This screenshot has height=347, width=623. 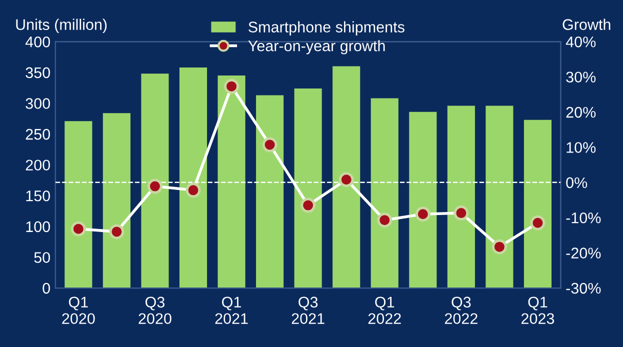 I want to click on y2-tick-label: 30%, so click(x=581, y=77).